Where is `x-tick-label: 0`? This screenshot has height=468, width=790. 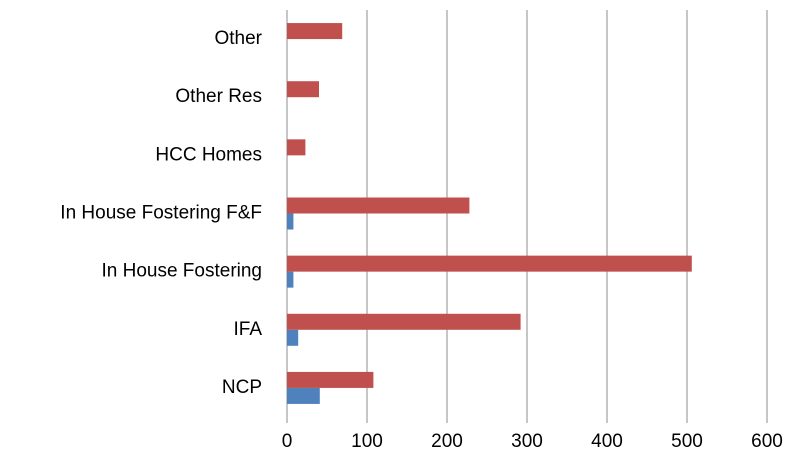
x-tick-label: 0 is located at coordinates (287, 441).